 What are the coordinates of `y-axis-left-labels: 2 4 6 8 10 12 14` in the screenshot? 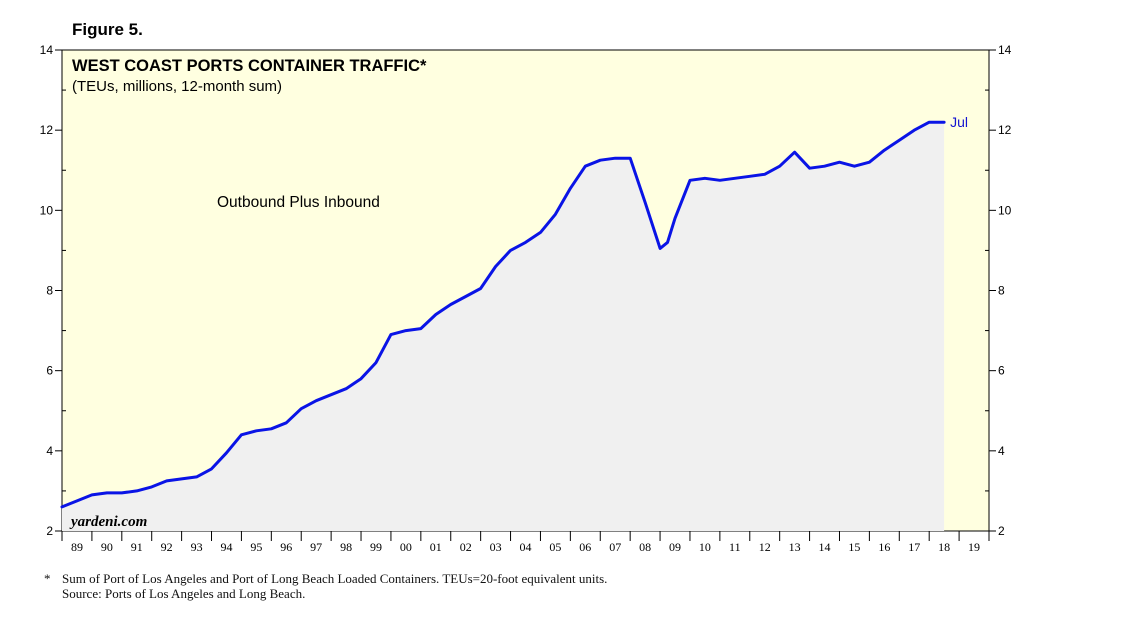 It's located at (47, 290).